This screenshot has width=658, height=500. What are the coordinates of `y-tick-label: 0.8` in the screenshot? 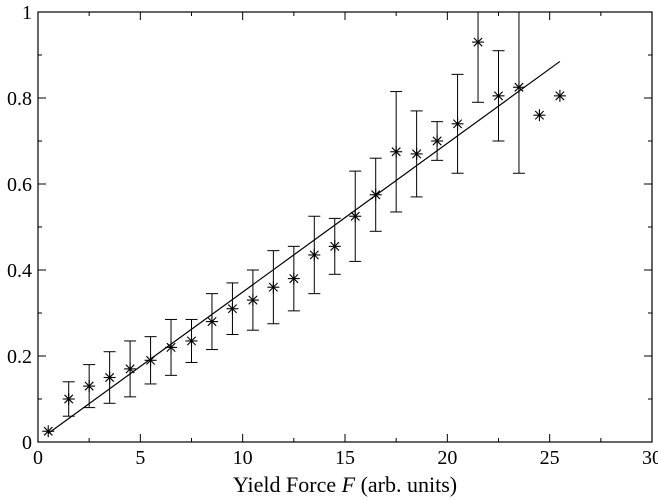 It's located at (19, 99).